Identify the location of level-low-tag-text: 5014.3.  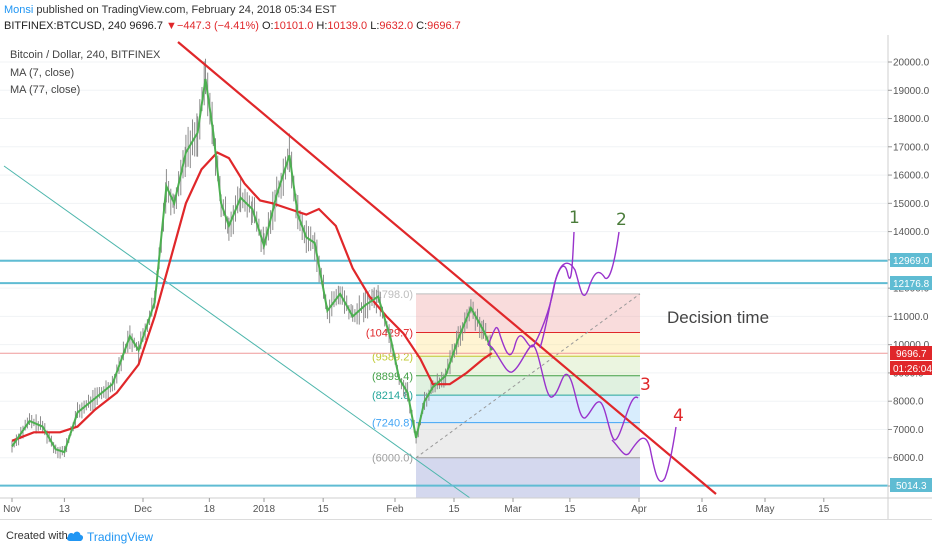
(911, 486).